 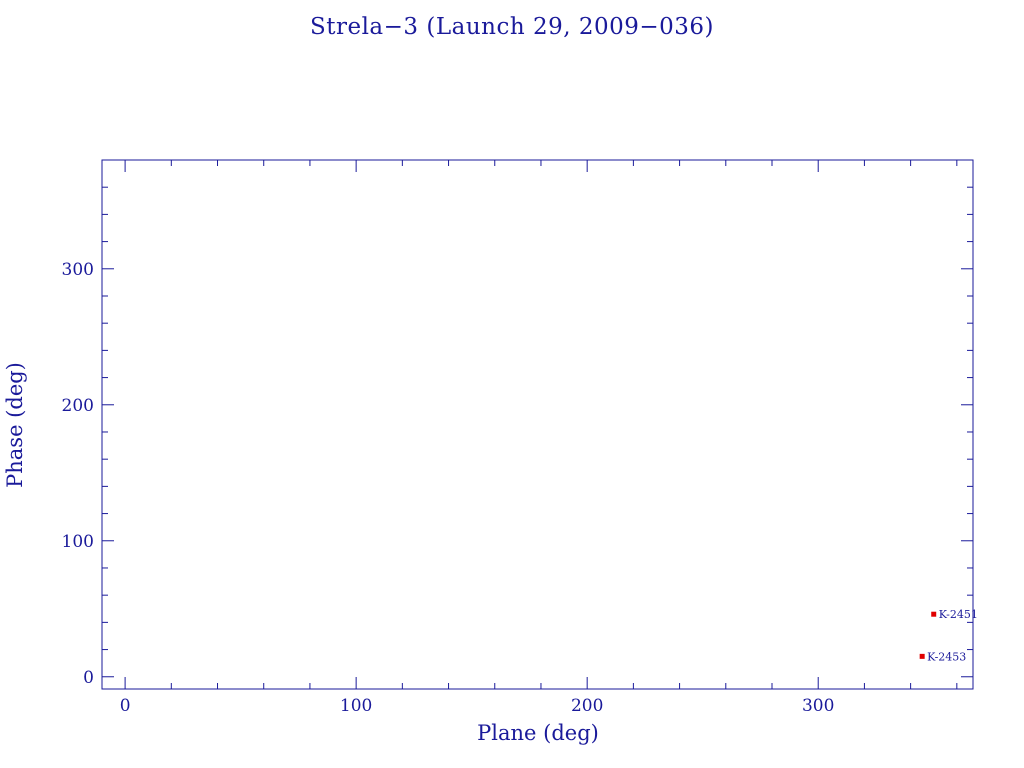 I want to click on data-point-label: K-2453, so click(x=946, y=656).